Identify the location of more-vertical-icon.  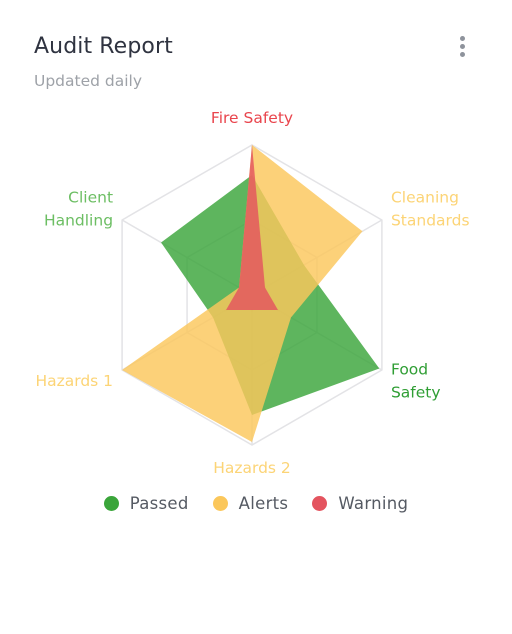
(462, 38).